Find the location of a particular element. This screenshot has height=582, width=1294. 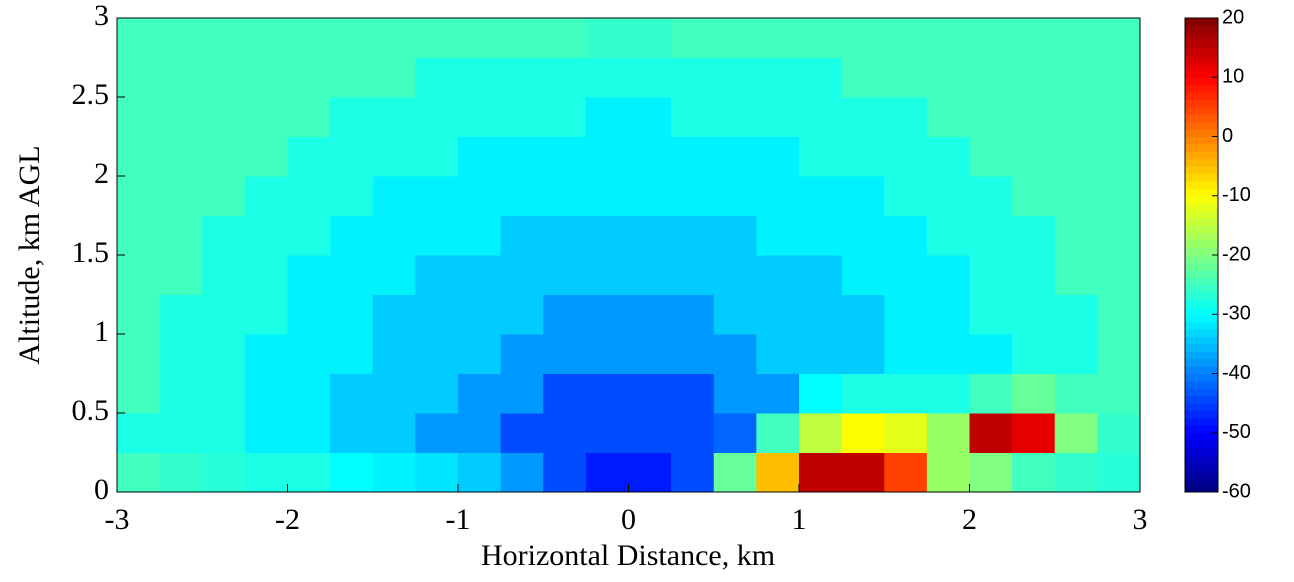

y-tick-label: 1 is located at coordinates (101, 331).